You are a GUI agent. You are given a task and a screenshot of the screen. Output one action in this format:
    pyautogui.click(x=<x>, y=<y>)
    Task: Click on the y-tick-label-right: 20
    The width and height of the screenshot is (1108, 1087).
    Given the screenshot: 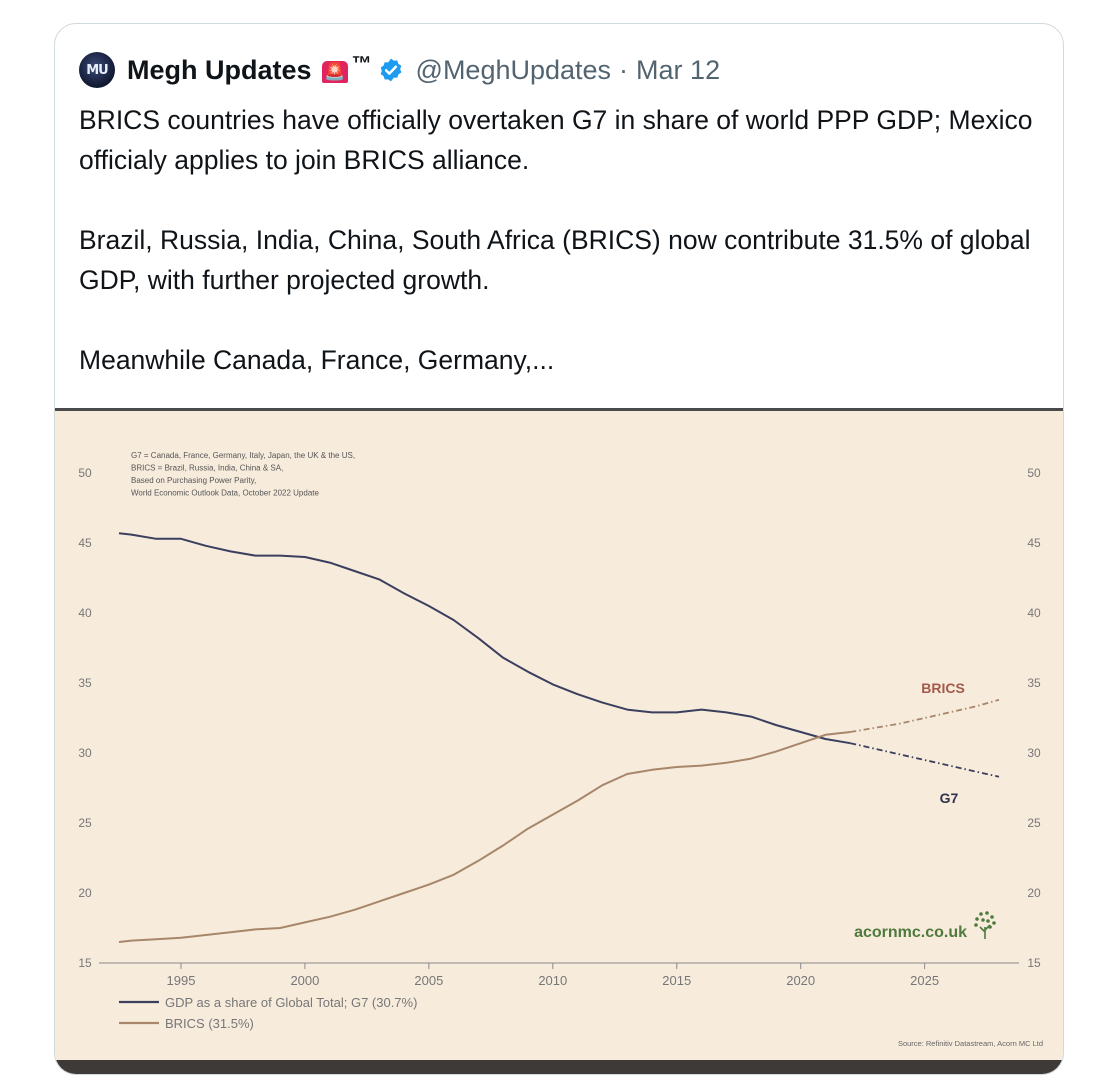 What is the action you would take?
    pyautogui.click(x=1034, y=893)
    